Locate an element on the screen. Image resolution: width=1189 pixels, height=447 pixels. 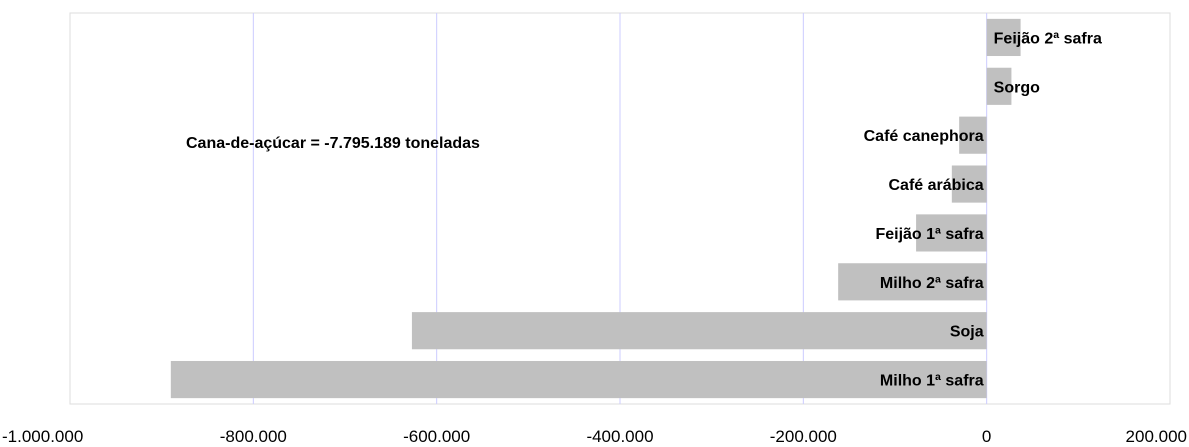
bar-label: Feijão 1ª safra is located at coordinates (929, 234).